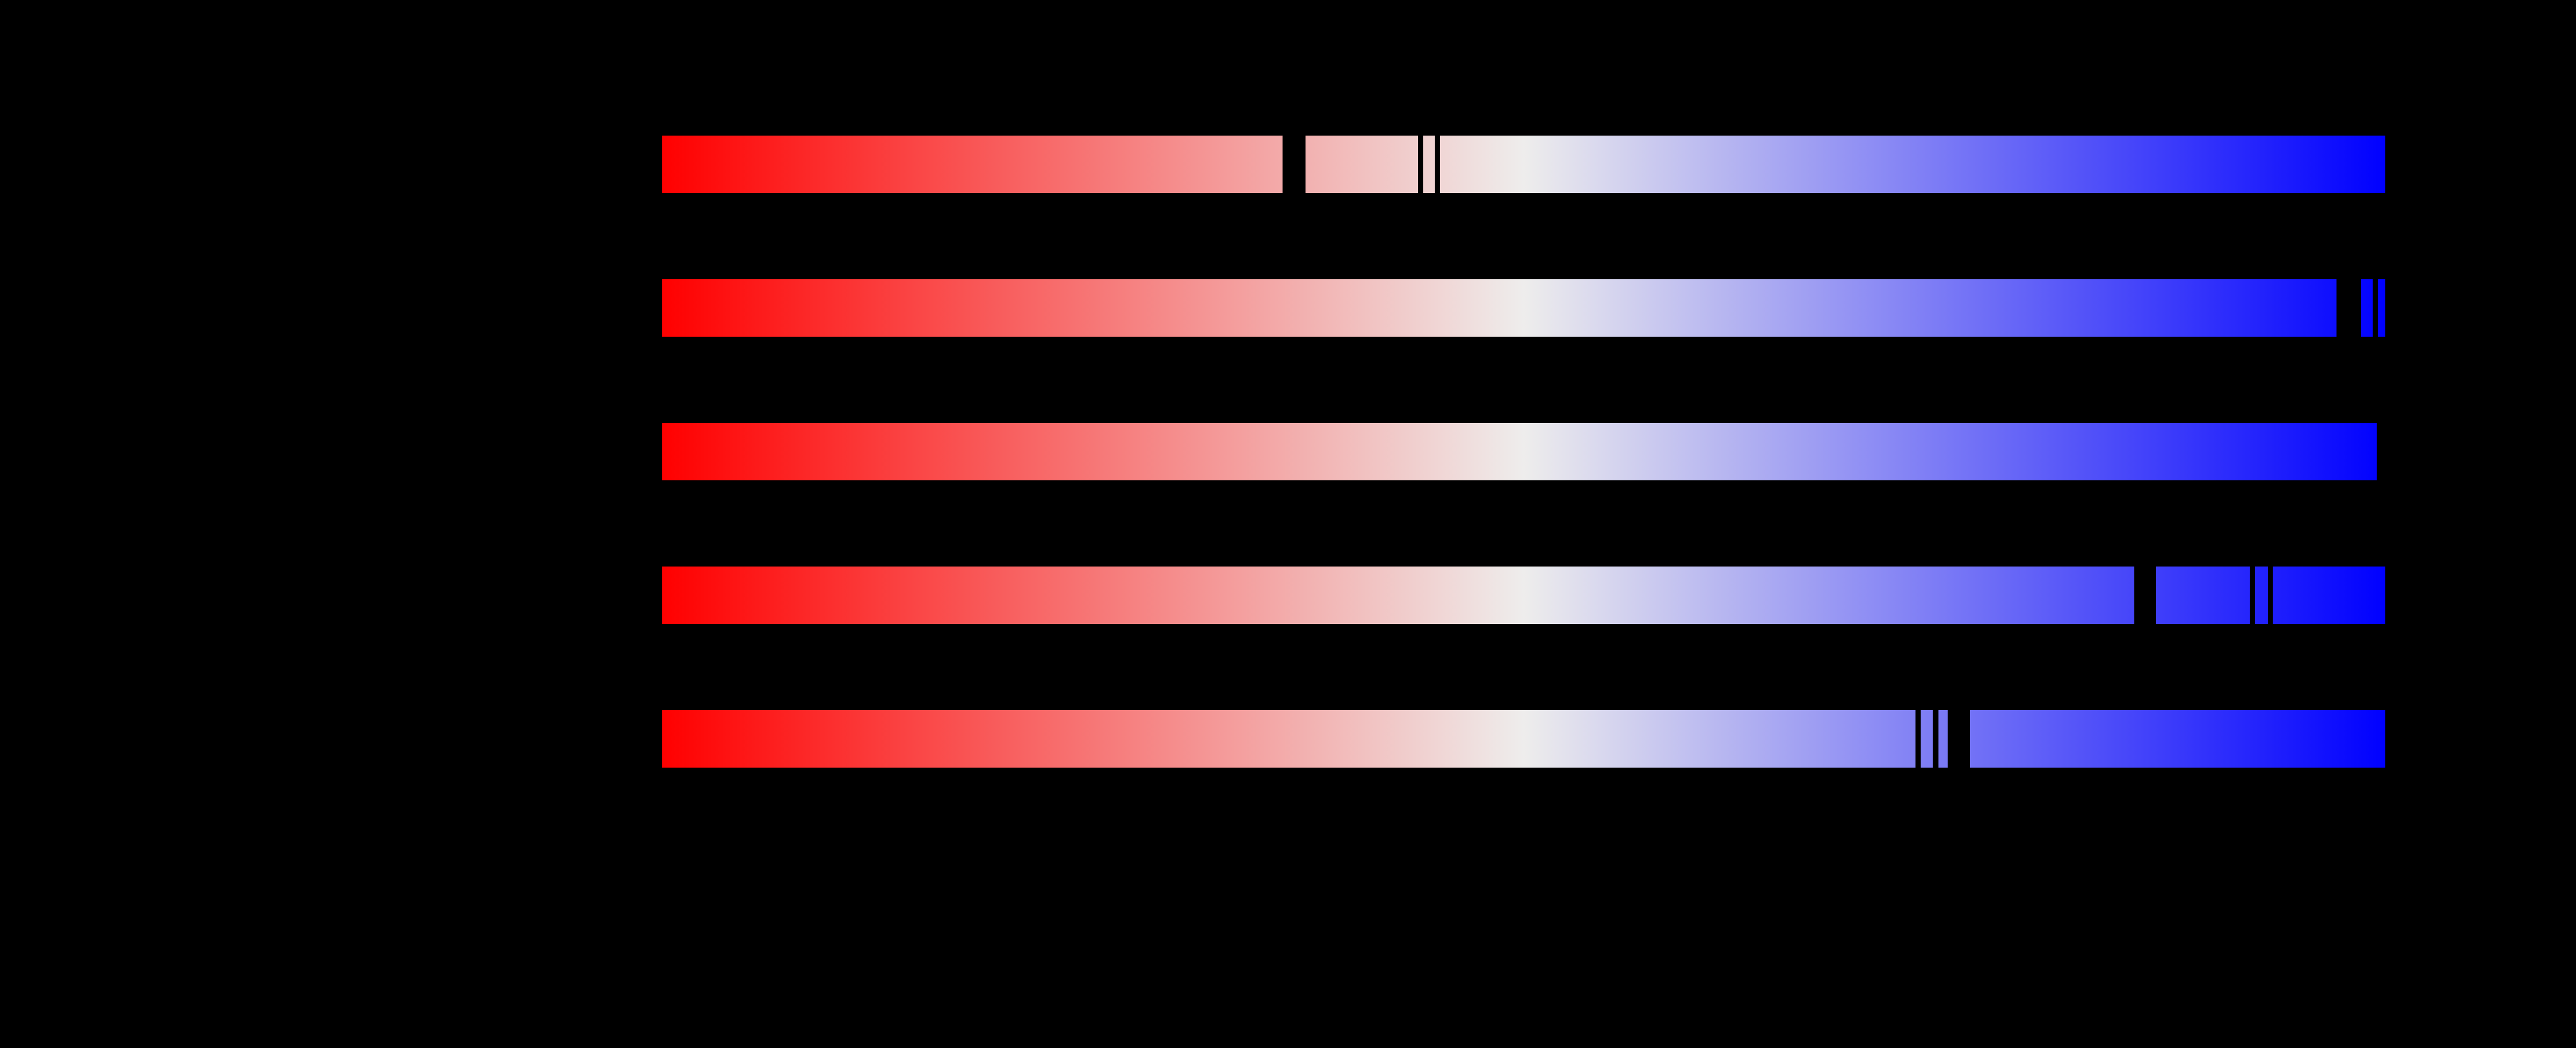  I want to click on strip-end-clip, so click(2381, 451).